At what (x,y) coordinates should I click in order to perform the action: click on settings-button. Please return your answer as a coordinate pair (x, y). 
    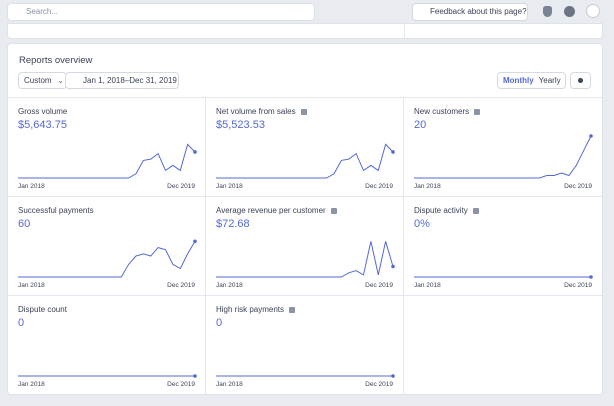
    Looking at the image, I should click on (580, 80).